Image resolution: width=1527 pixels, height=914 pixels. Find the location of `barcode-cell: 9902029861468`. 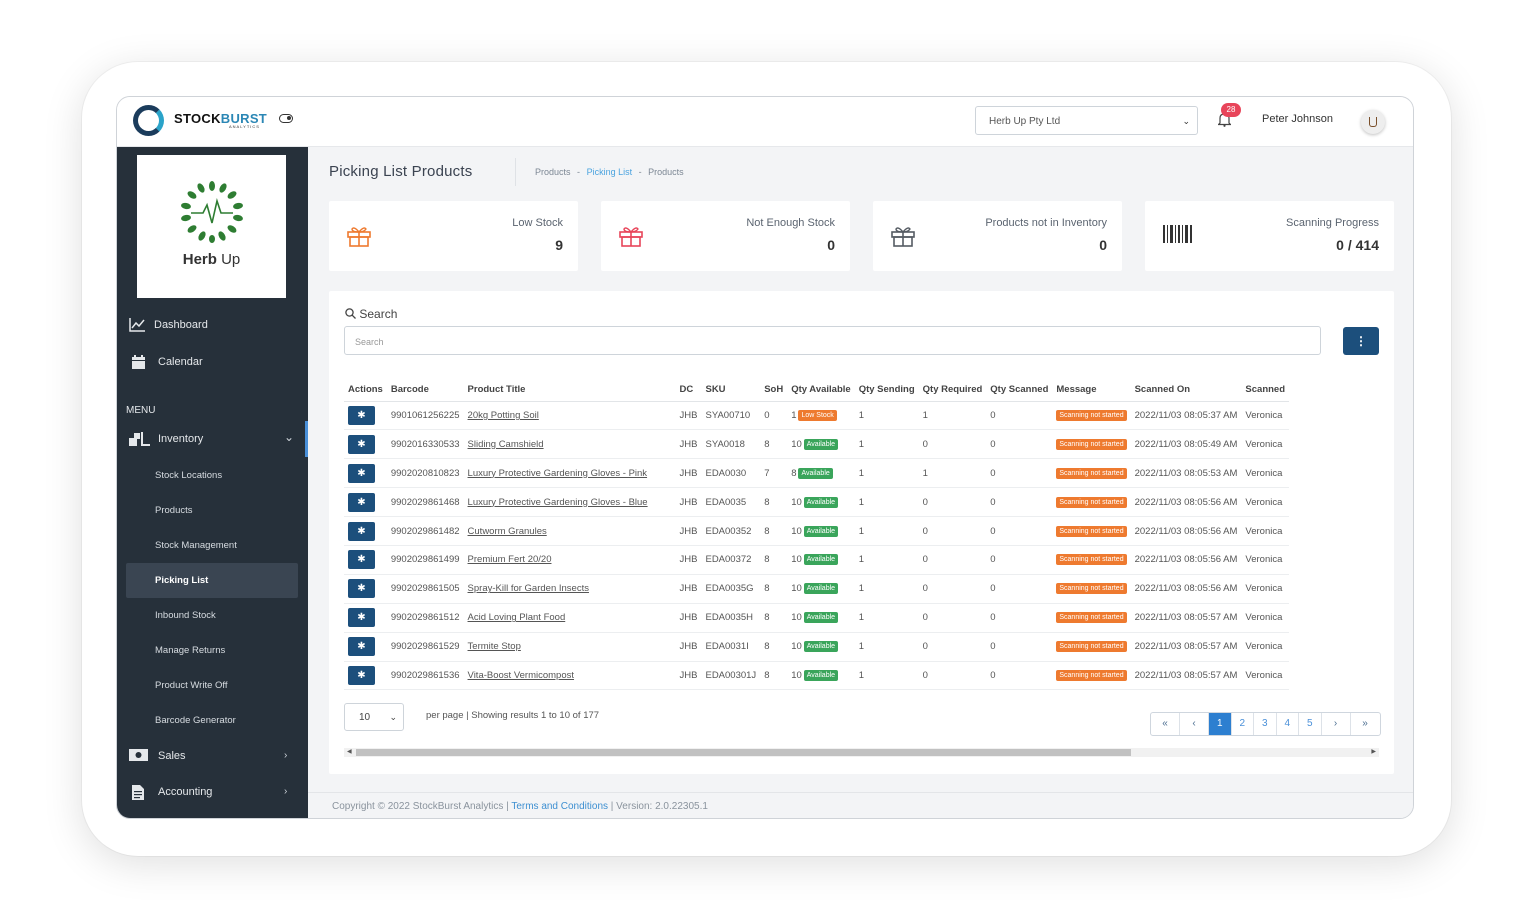

barcode-cell: 9902029861468 is located at coordinates (425, 502).